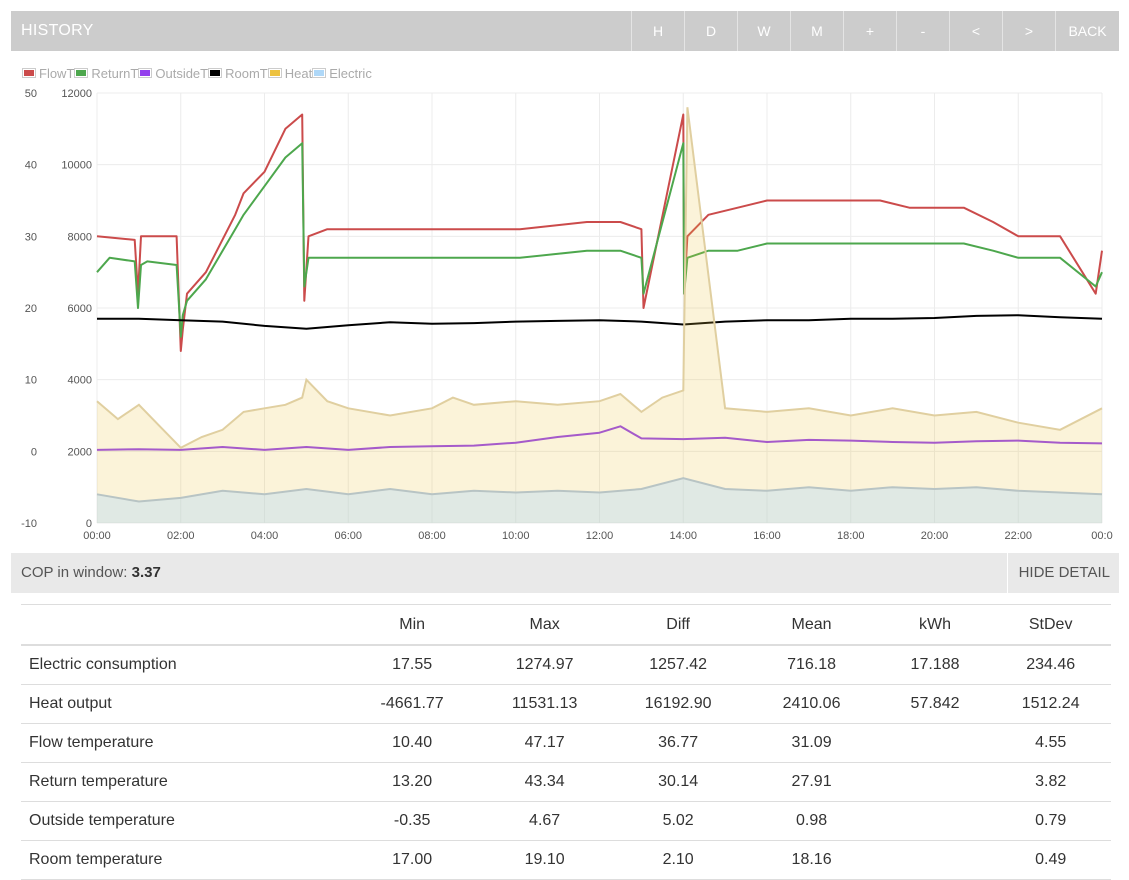 This screenshot has width=1129, height=880. I want to click on row-label: Return temperature, so click(184, 782).